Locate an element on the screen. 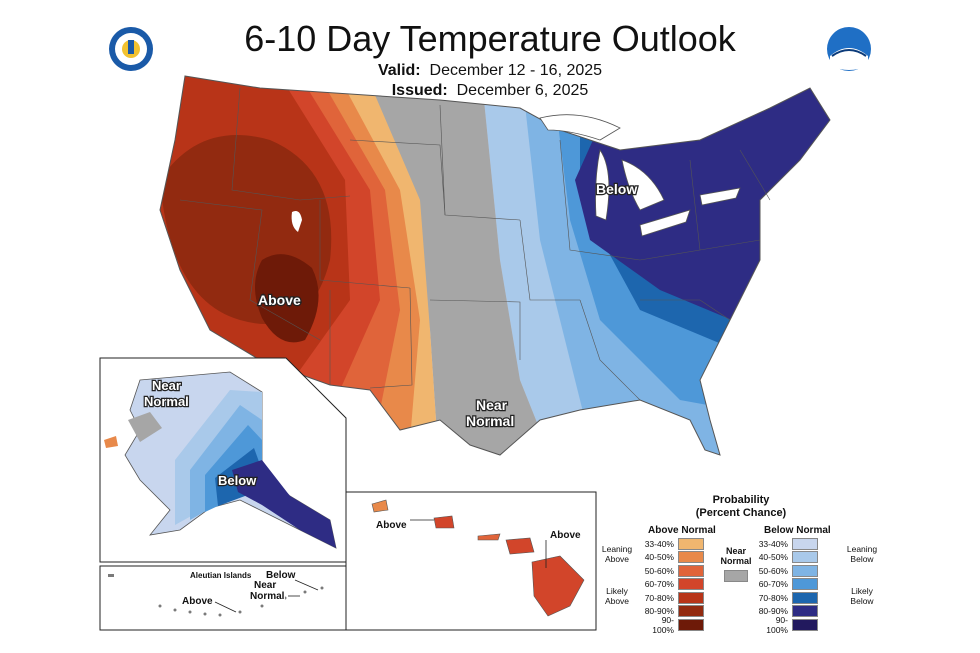  issued-value: December 6, 2025 is located at coordinates (522, 90).